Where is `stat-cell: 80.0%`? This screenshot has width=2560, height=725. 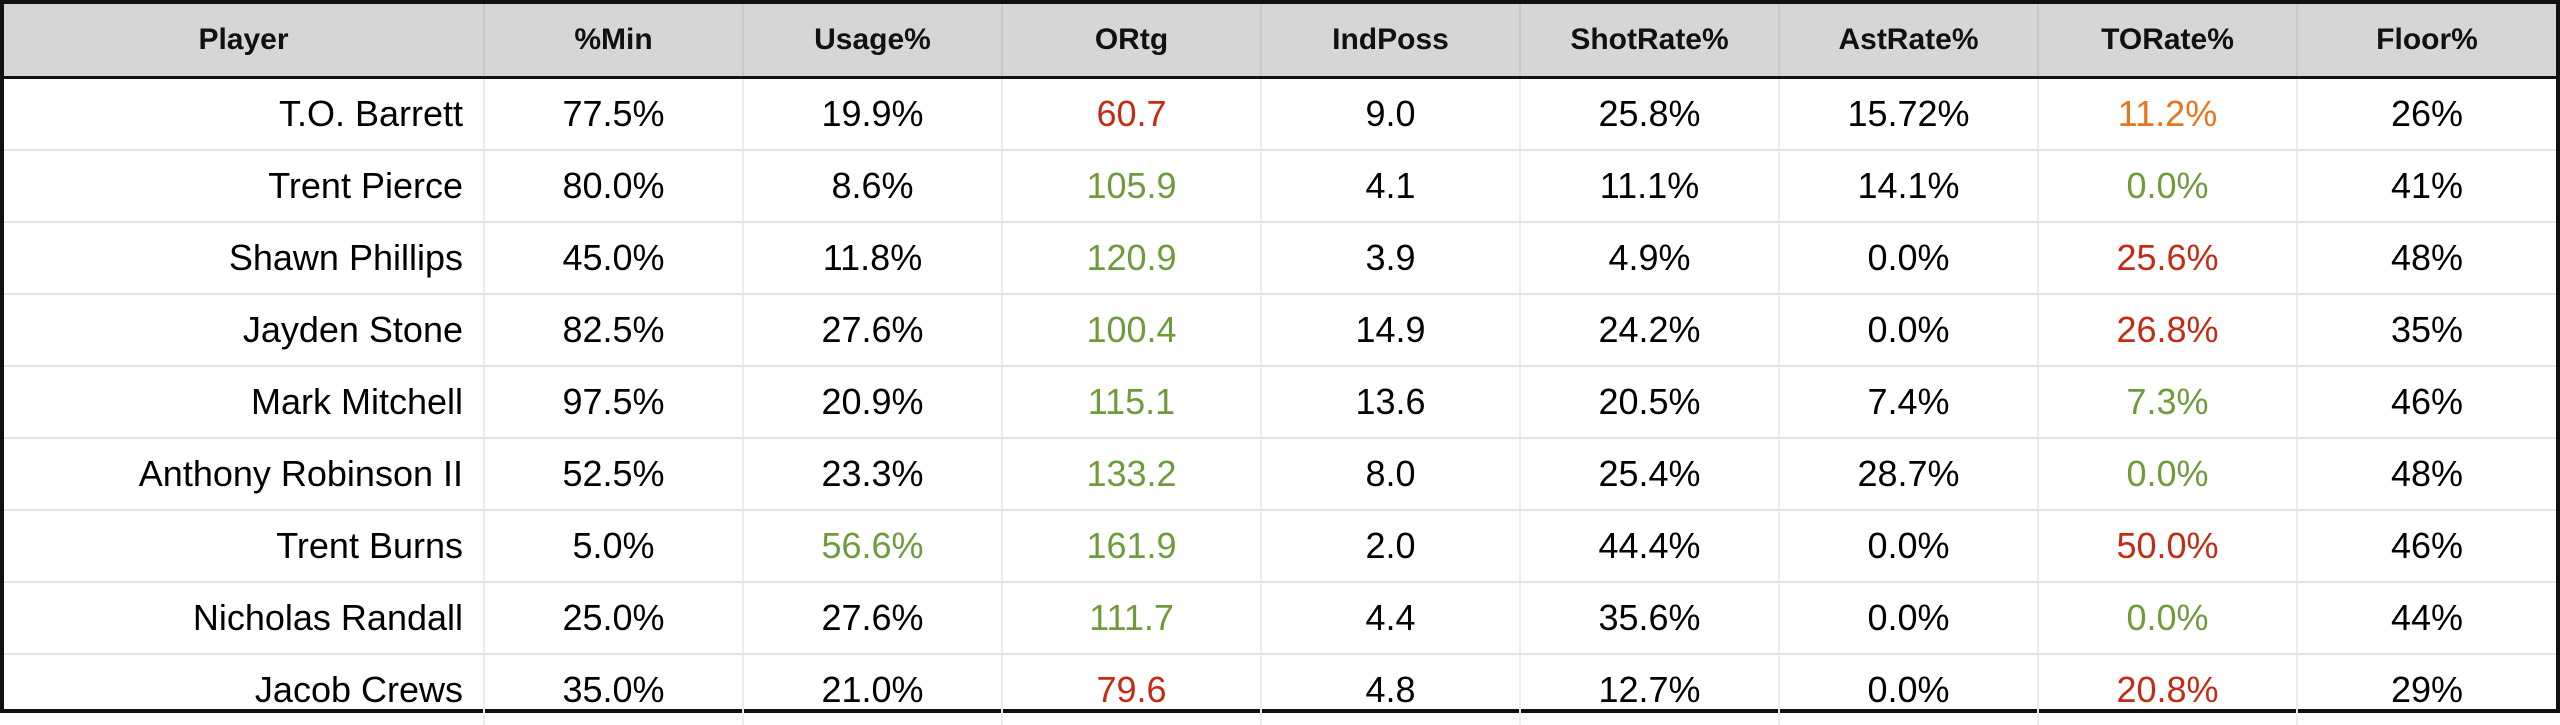 stat-cell: 80.0% is located at coordinates (613, 186).